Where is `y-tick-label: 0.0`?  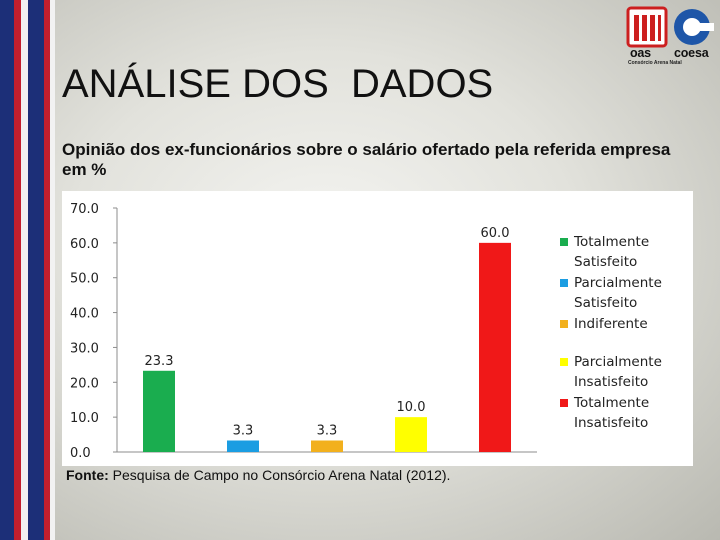 y-tick-label: 0.0 is located at coordinates (80, 453).